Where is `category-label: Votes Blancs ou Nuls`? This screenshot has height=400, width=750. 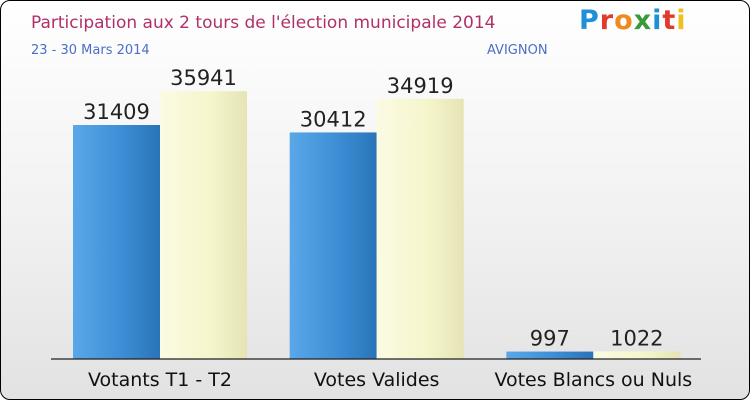
category-label: Votes Blancs ou Nuls is located at coordinates (593, 380).